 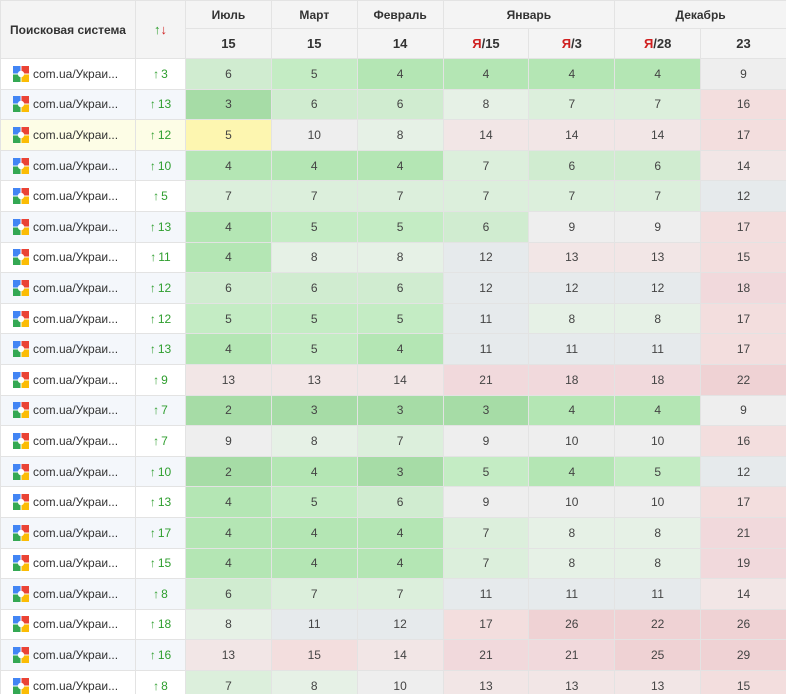 What do you see at coordinates (164, 29) in the screenshot?
I see `sort-down-arrow-icon: ↓` at bounding box center [164, 29].